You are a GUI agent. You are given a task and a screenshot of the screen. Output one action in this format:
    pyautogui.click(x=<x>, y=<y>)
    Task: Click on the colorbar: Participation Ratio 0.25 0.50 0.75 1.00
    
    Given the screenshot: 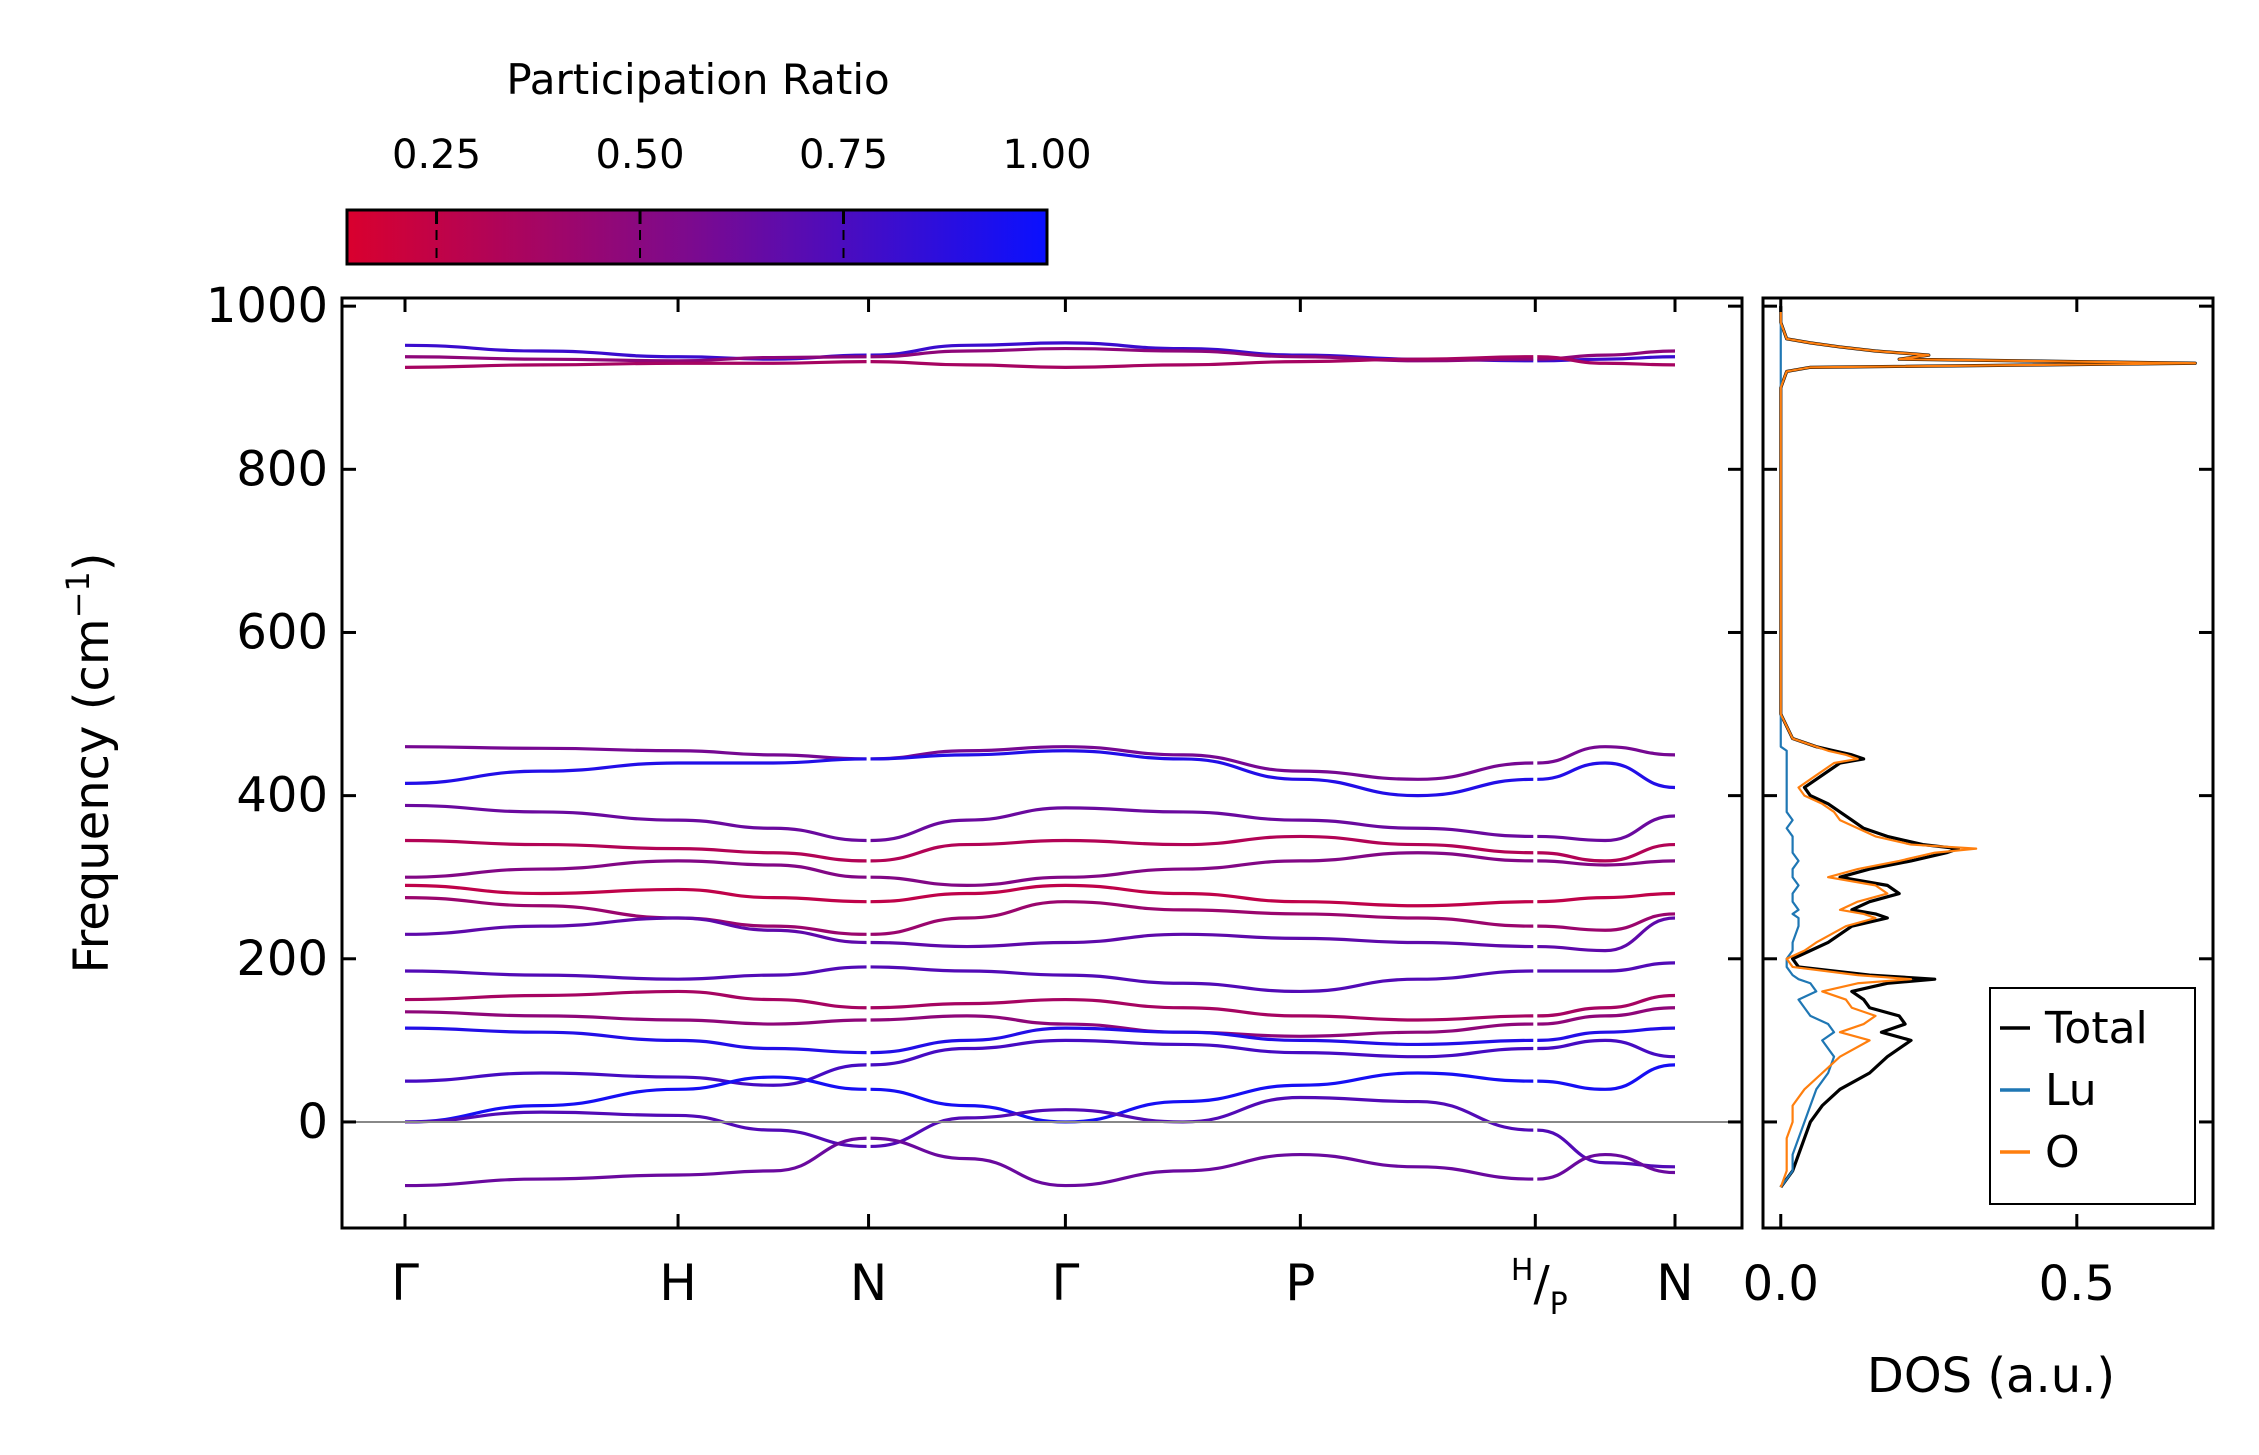 What is the action you would take?
    pyautogui.click(x=718, y=160)
    